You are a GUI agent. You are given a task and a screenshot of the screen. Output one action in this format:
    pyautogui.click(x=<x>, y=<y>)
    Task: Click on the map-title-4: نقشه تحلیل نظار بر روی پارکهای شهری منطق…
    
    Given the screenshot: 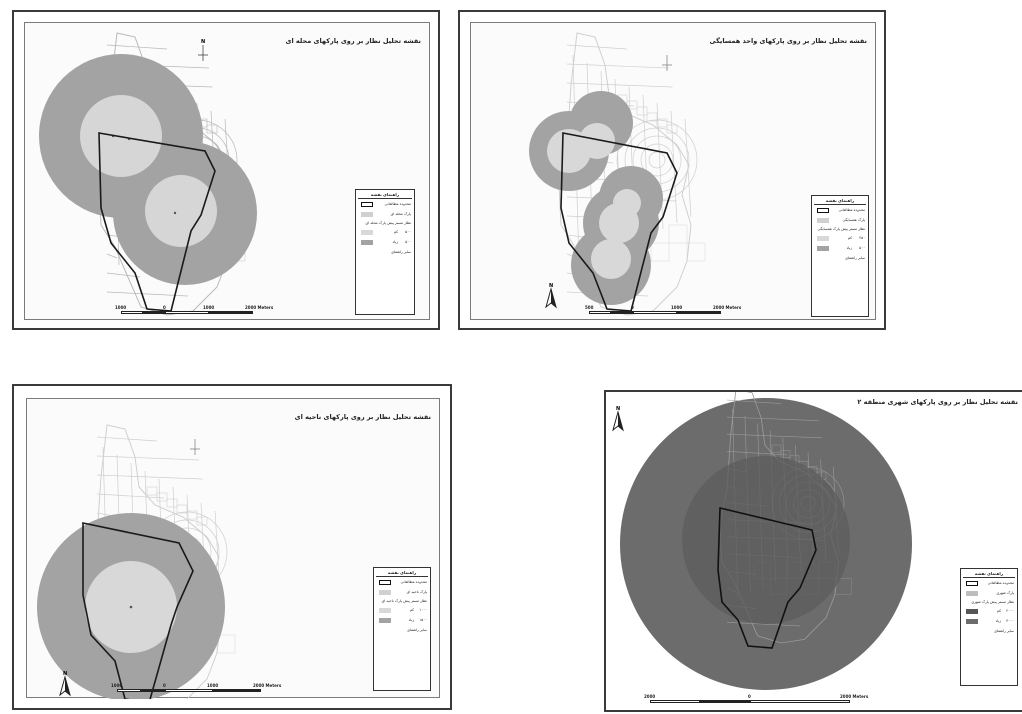 What is the action you would take?
    pyautogui.click(x=937, y=402)
    